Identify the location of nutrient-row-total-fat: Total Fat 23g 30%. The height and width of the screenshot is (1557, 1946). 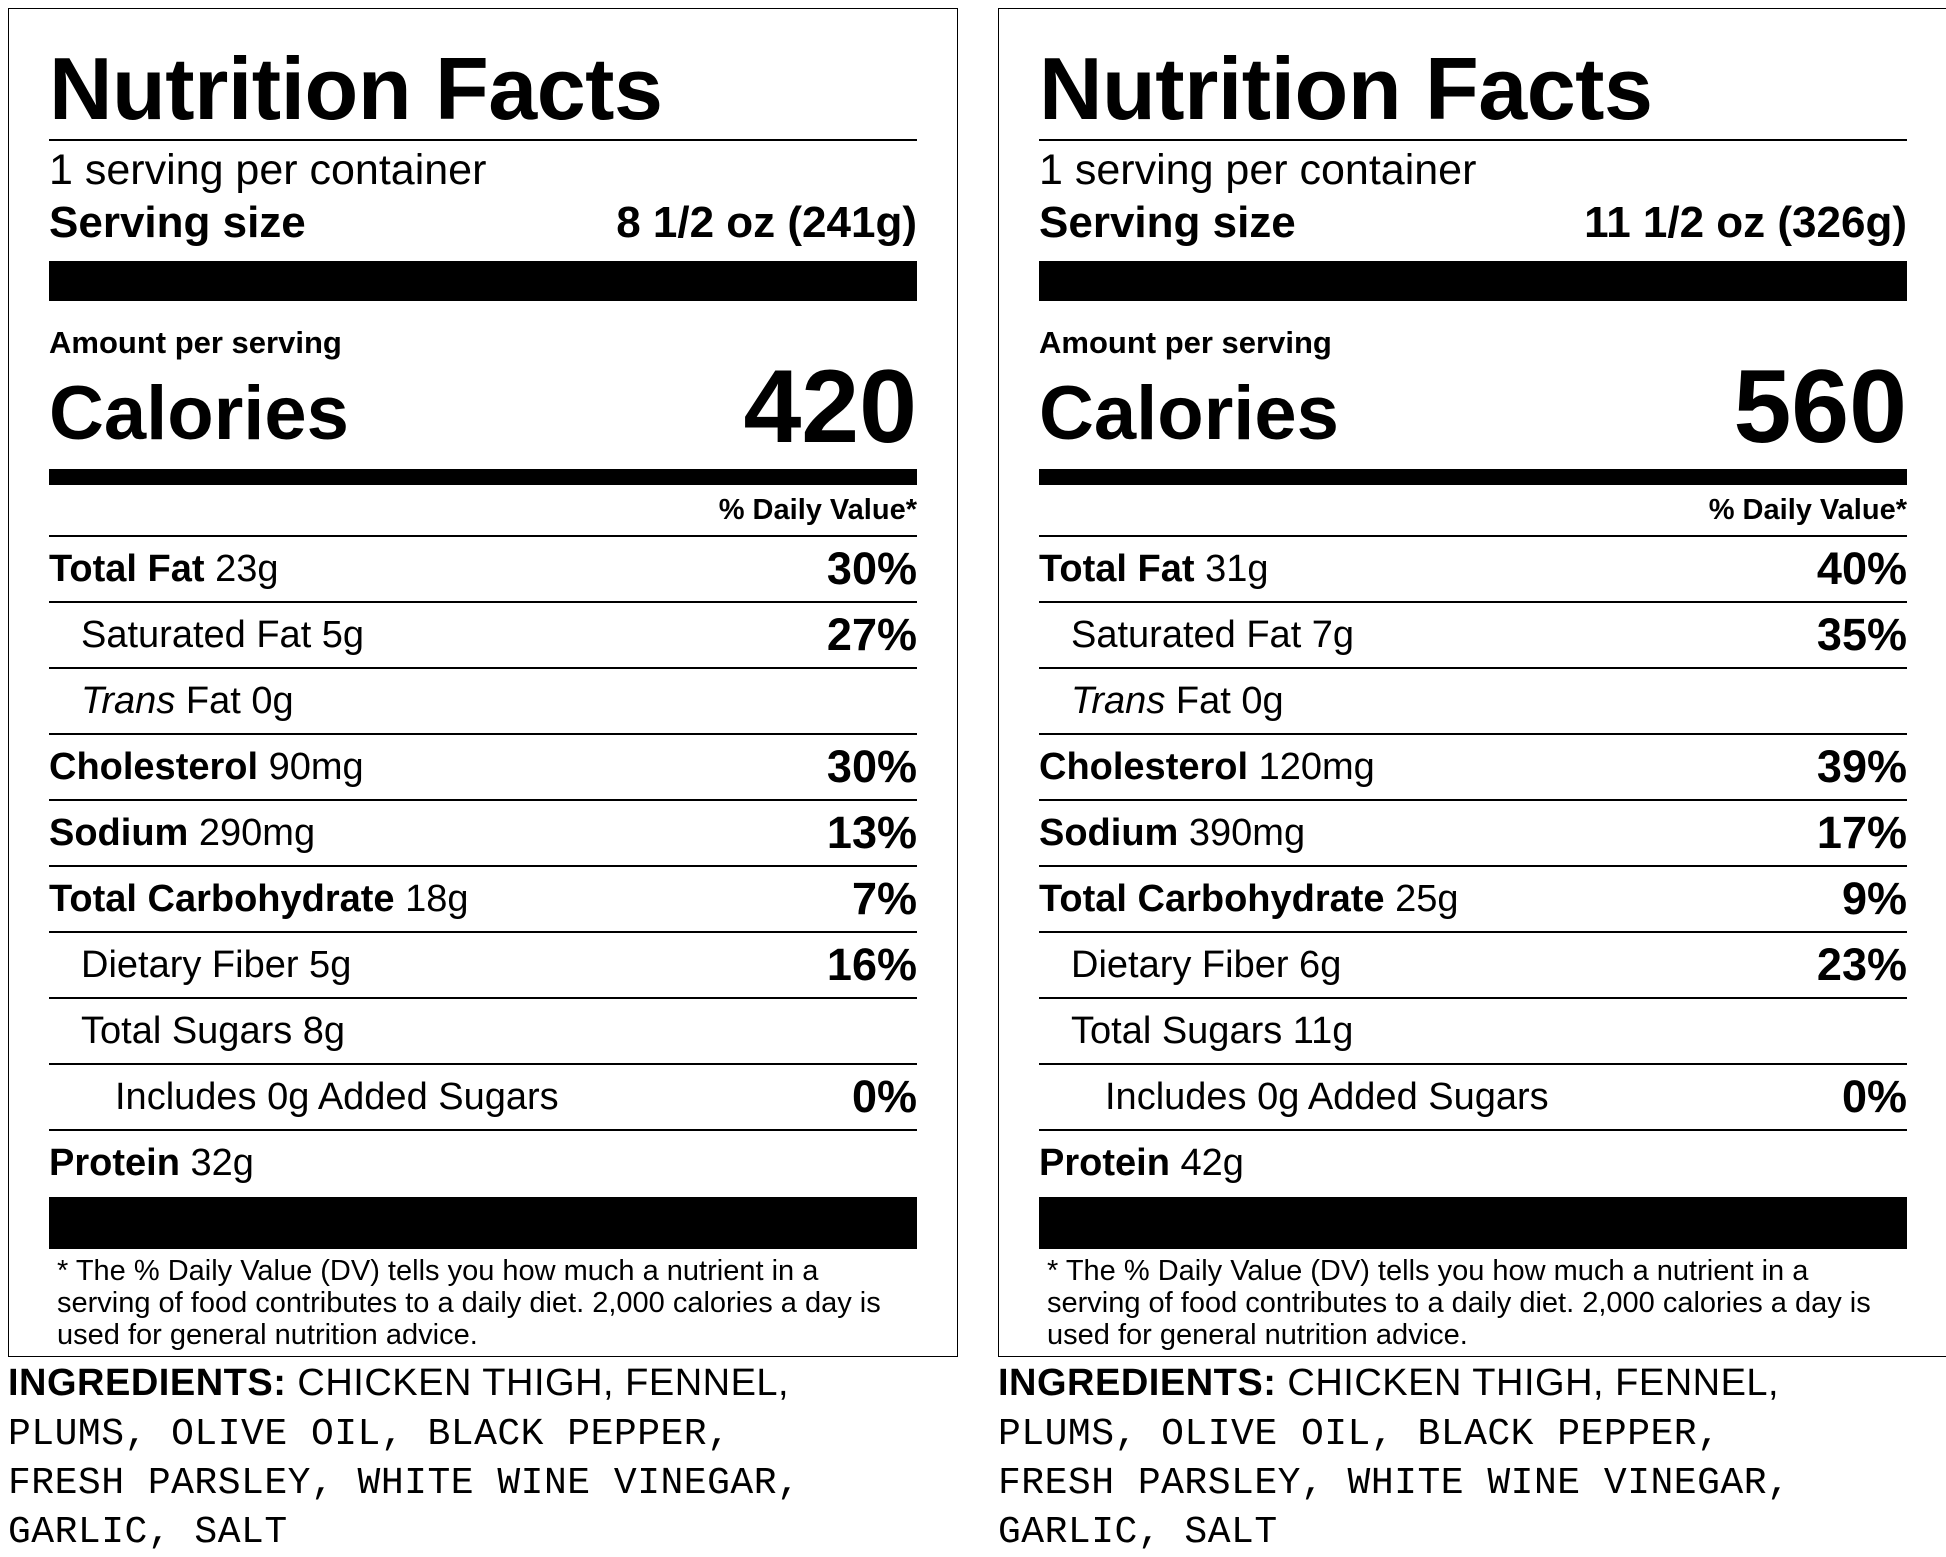
(483, 568).